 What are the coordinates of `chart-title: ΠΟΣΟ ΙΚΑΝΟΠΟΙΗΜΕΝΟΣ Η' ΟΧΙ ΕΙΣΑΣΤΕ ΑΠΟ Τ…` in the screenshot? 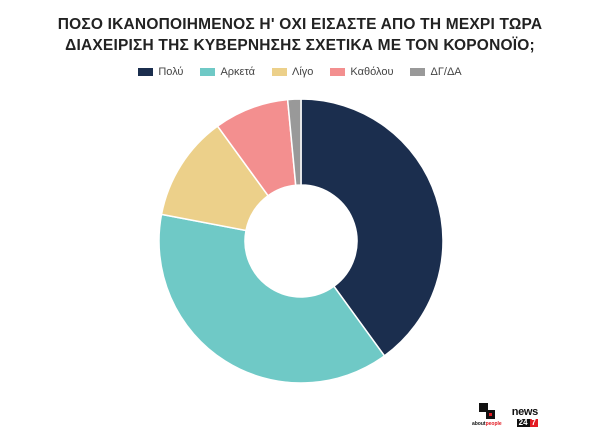 It's located at (300, 35).